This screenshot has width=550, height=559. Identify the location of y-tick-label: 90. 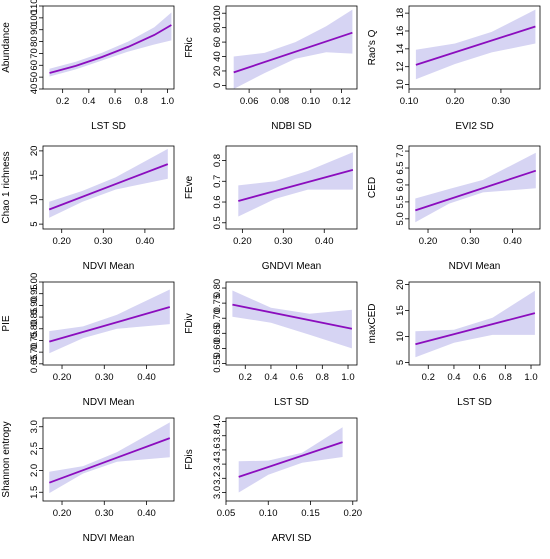
(34, 29).